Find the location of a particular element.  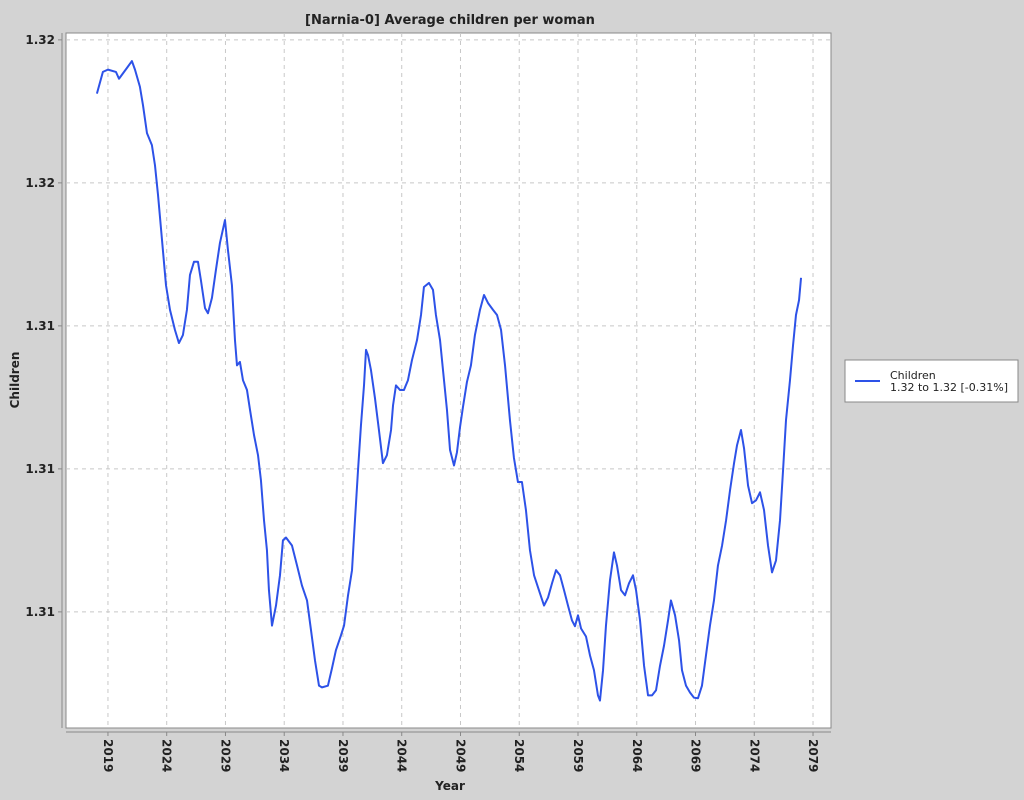

x-tick-label: 2044 is located at coordinates (402, 755).